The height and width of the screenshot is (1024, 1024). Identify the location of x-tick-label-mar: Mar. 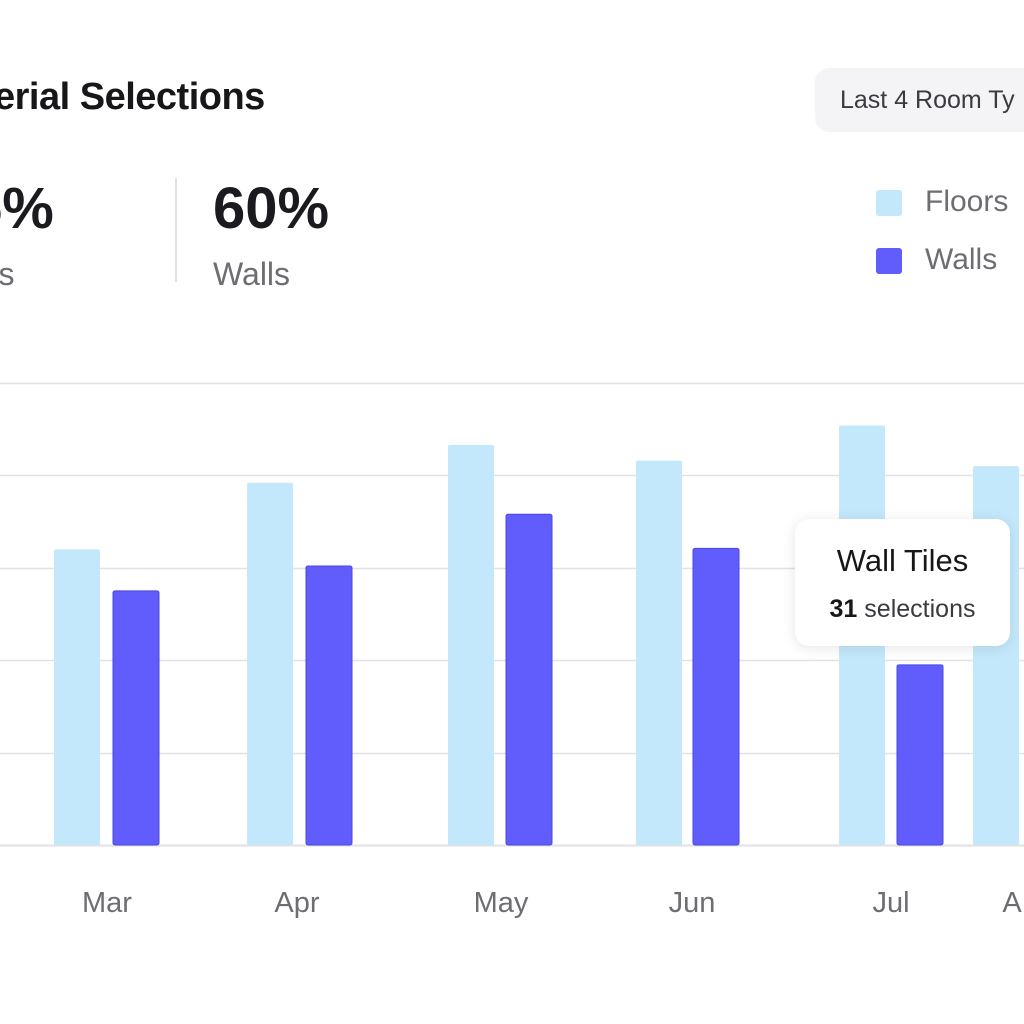
(107, 903).